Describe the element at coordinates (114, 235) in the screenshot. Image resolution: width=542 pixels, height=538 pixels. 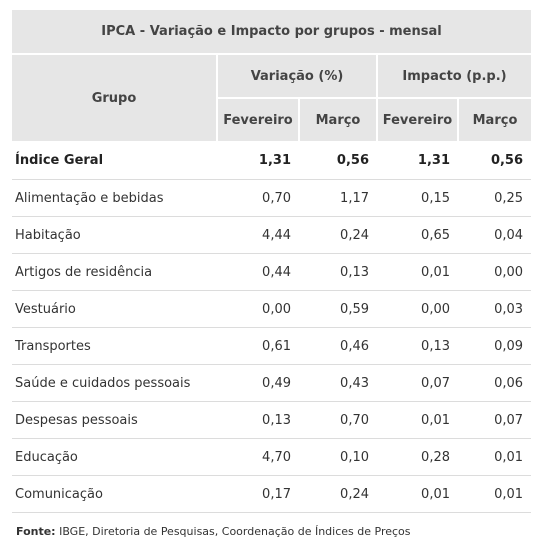
I see `cell-grupo: Habitação` at that location.